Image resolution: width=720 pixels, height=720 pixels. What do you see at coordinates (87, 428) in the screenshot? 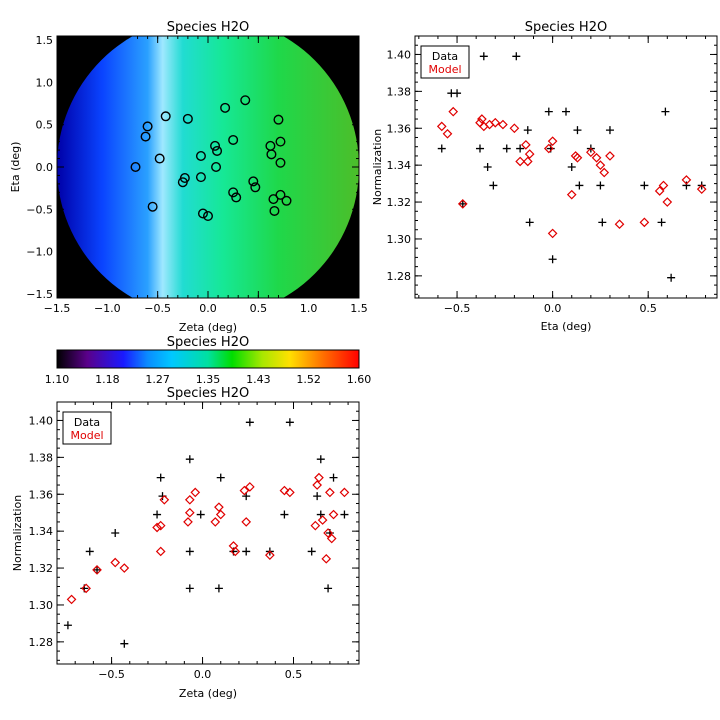
I see `zeta-legend: Data Model` at bounding box center [87, 428].